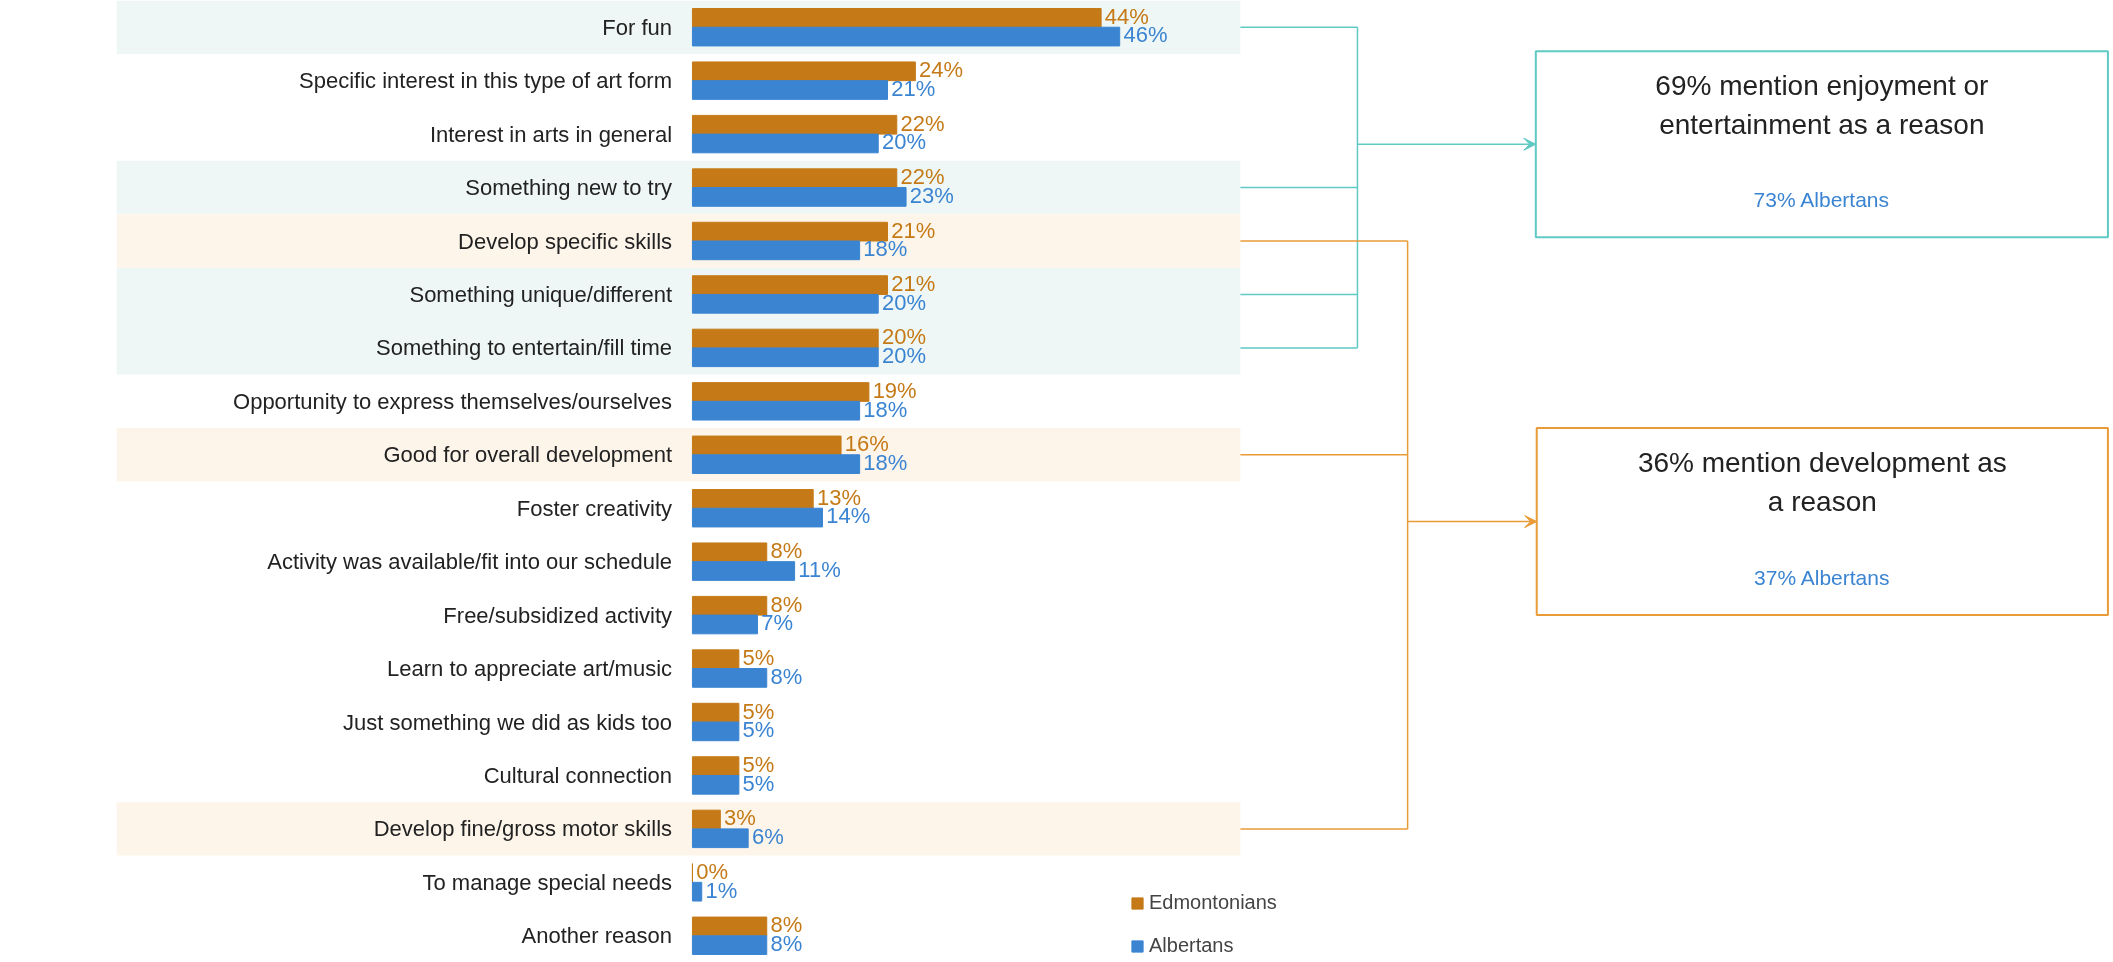  What do you see at coordinates (1213, 902) in the screenshot?
I see `legend-label: Edmontonians` at bounding box center [1213, 902].